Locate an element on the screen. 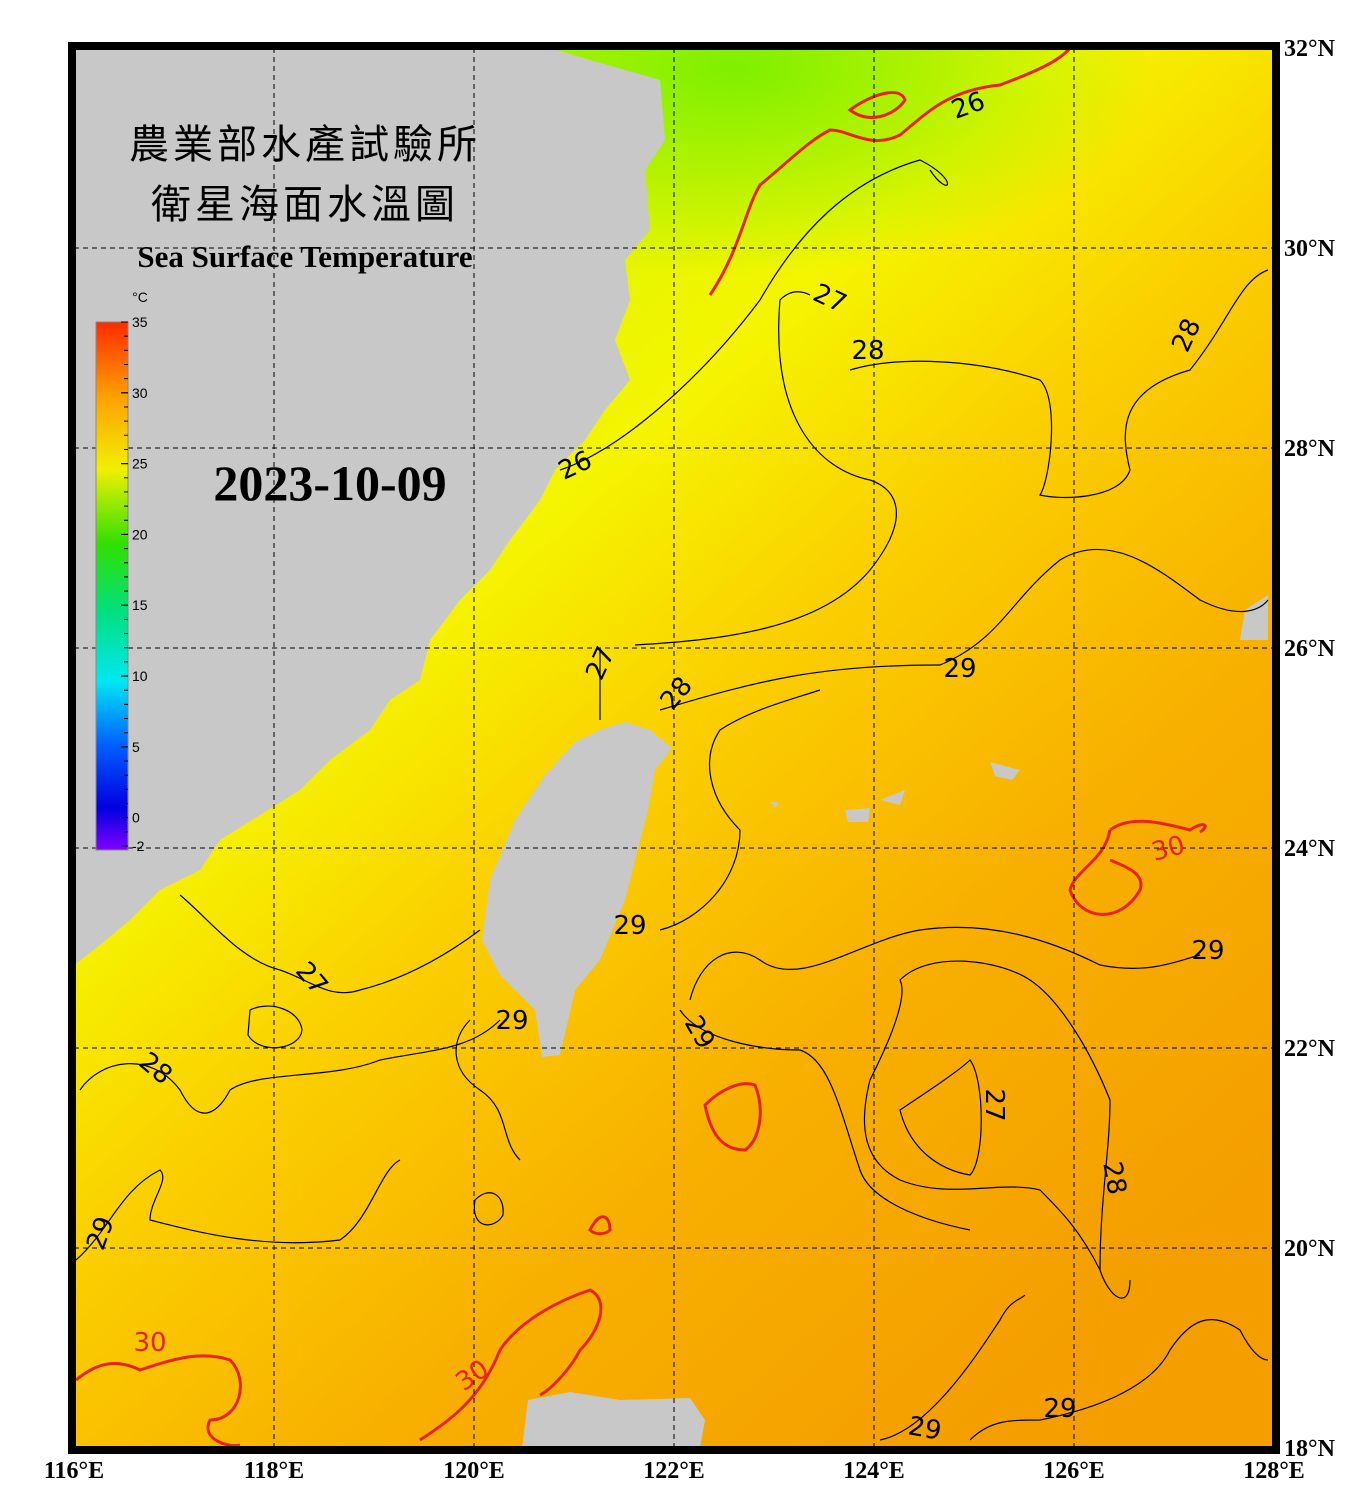  colorbar-tick-label: 10 is located at coordinates (140, 676).